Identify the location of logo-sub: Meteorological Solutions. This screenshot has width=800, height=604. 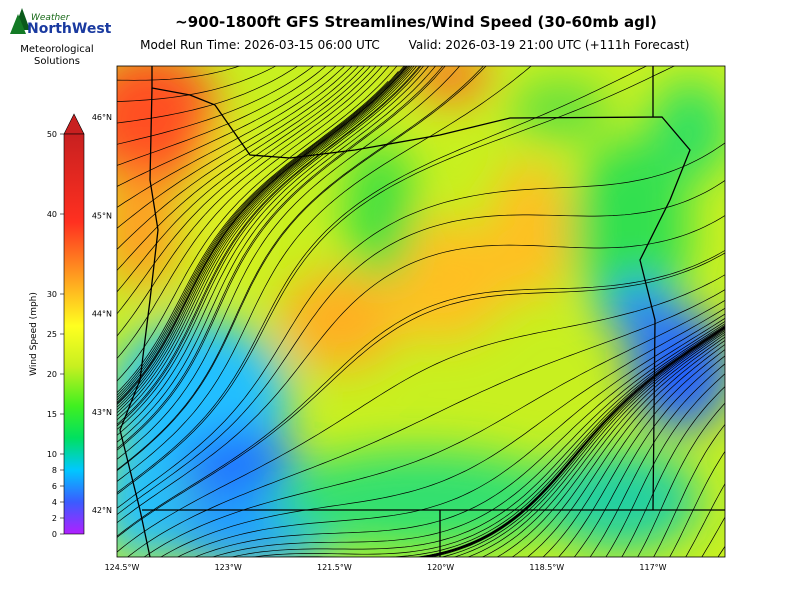
(57, 55).